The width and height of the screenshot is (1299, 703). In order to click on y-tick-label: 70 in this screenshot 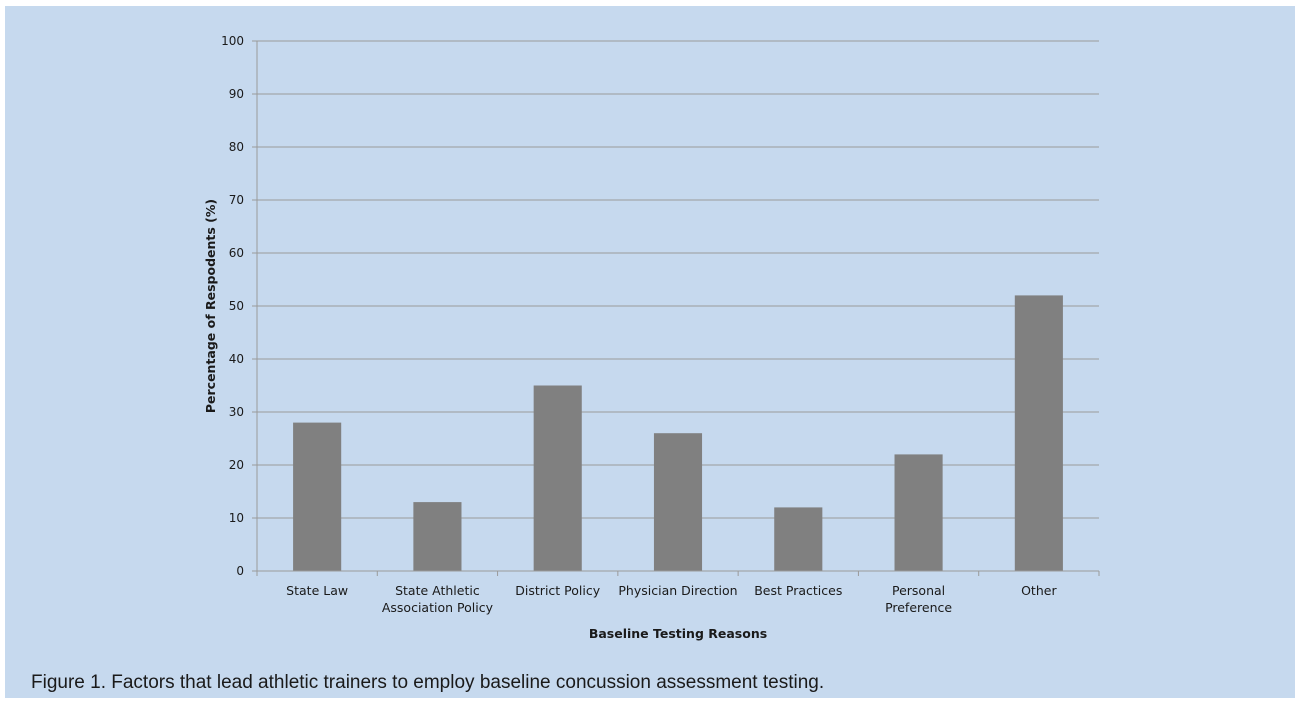, I will do `click(236, 200)`.